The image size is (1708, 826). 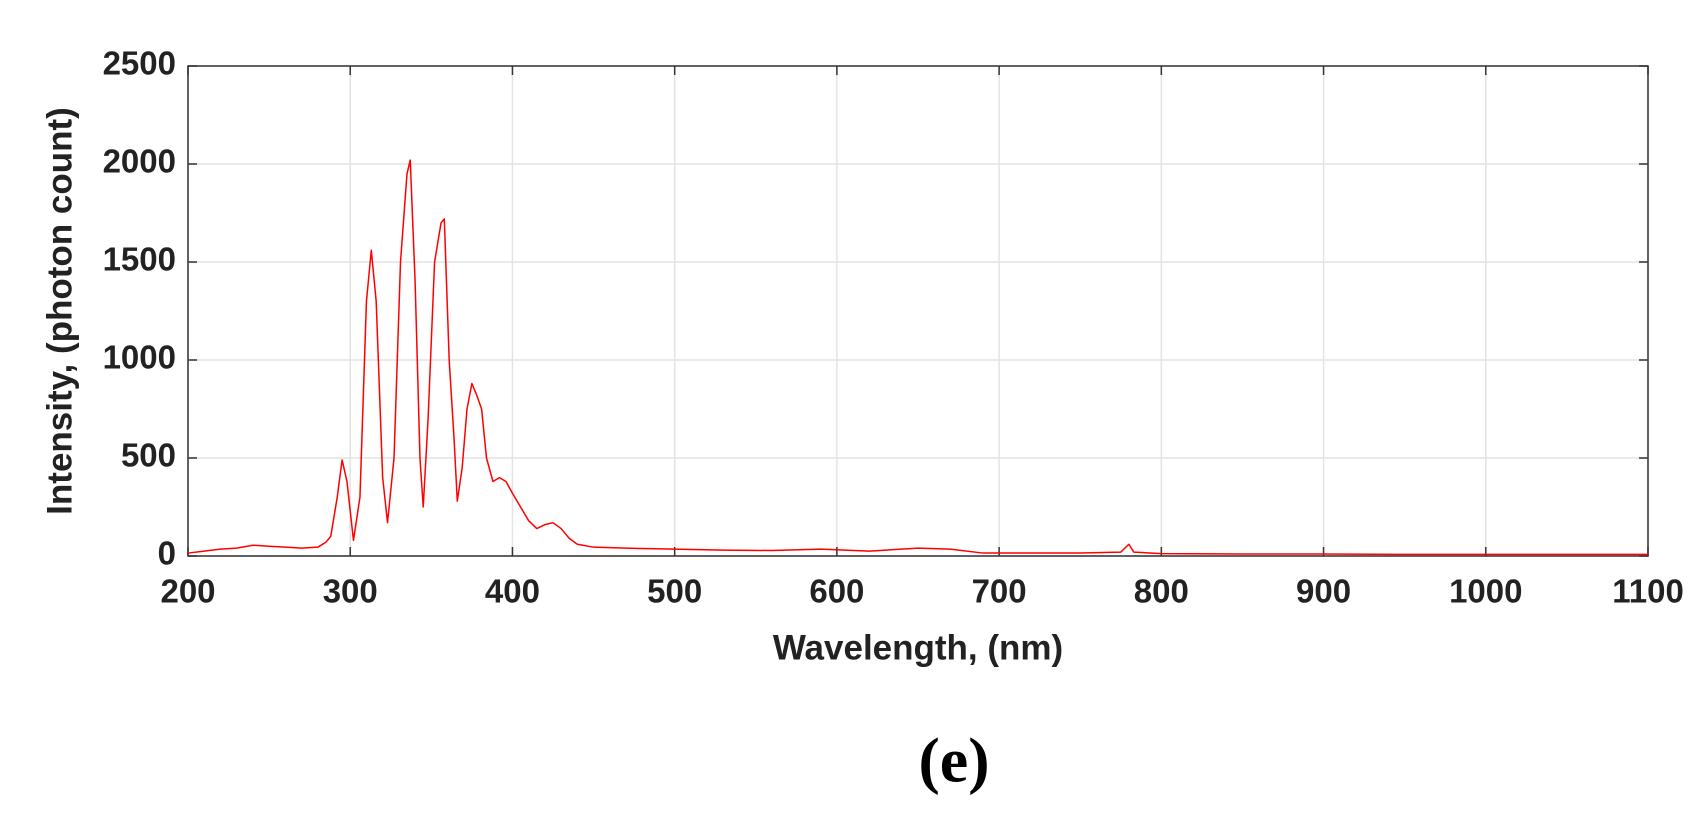 What do you see at coordinates (999, 591) in the screenshot?
I see `x-tick-label: 700` at bounding box center [999, 591].